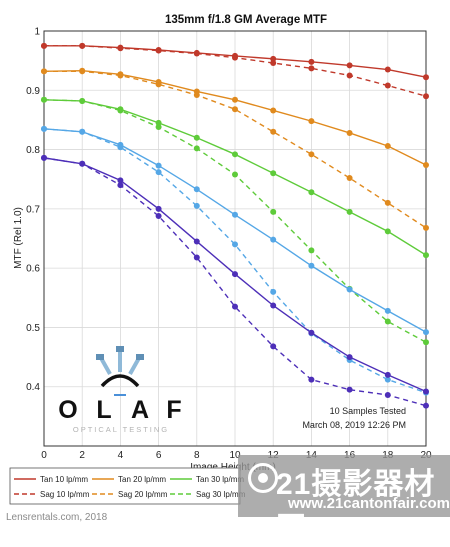 The width and height of the screenshot is (450, 547). Describe the element at coordinates (143, 494) in the screenshot. I see `legend-label: Sag 20 lp/mm` at that location.